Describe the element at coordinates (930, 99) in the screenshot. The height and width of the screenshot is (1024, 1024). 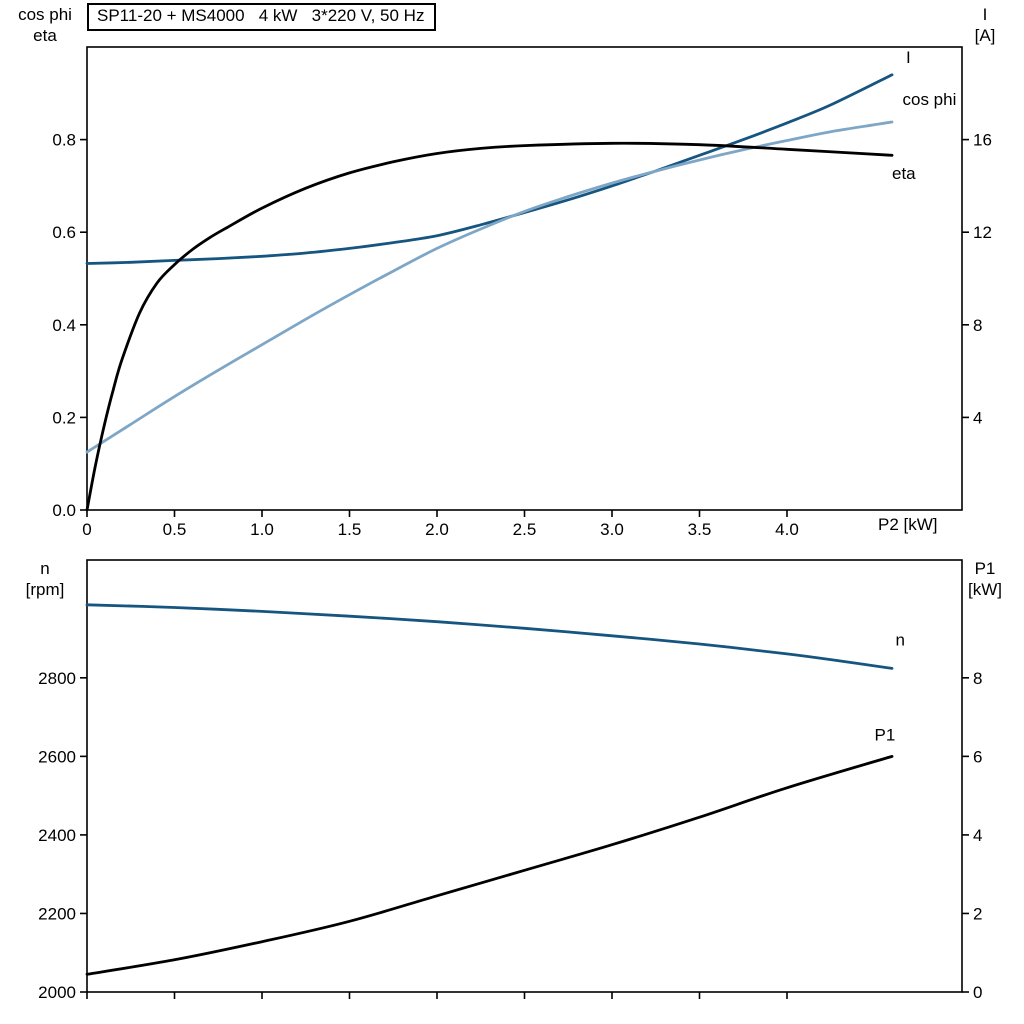
I see `series-label-cos-phi: cos phi` at that location.